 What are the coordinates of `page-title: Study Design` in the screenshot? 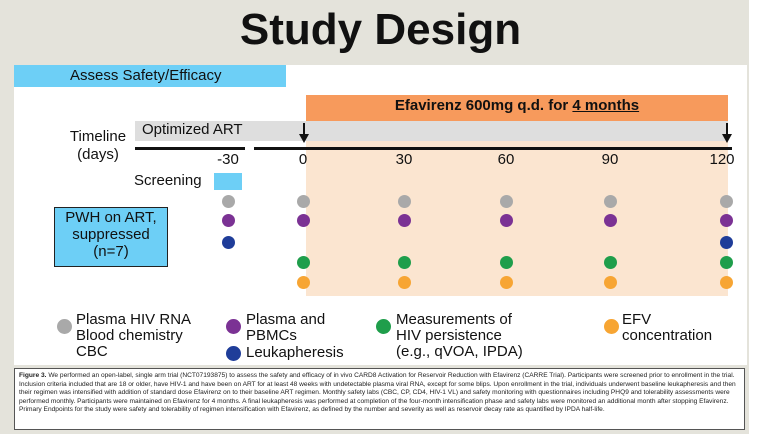 It's located at (380, 29).